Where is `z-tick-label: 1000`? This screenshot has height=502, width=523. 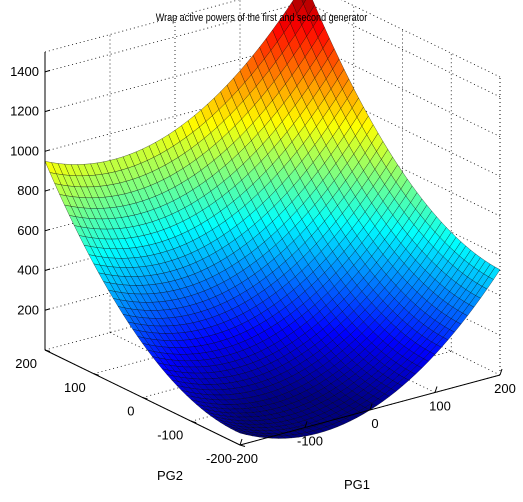 z-tick-label: 1000 is located at coordinates (24, 150).